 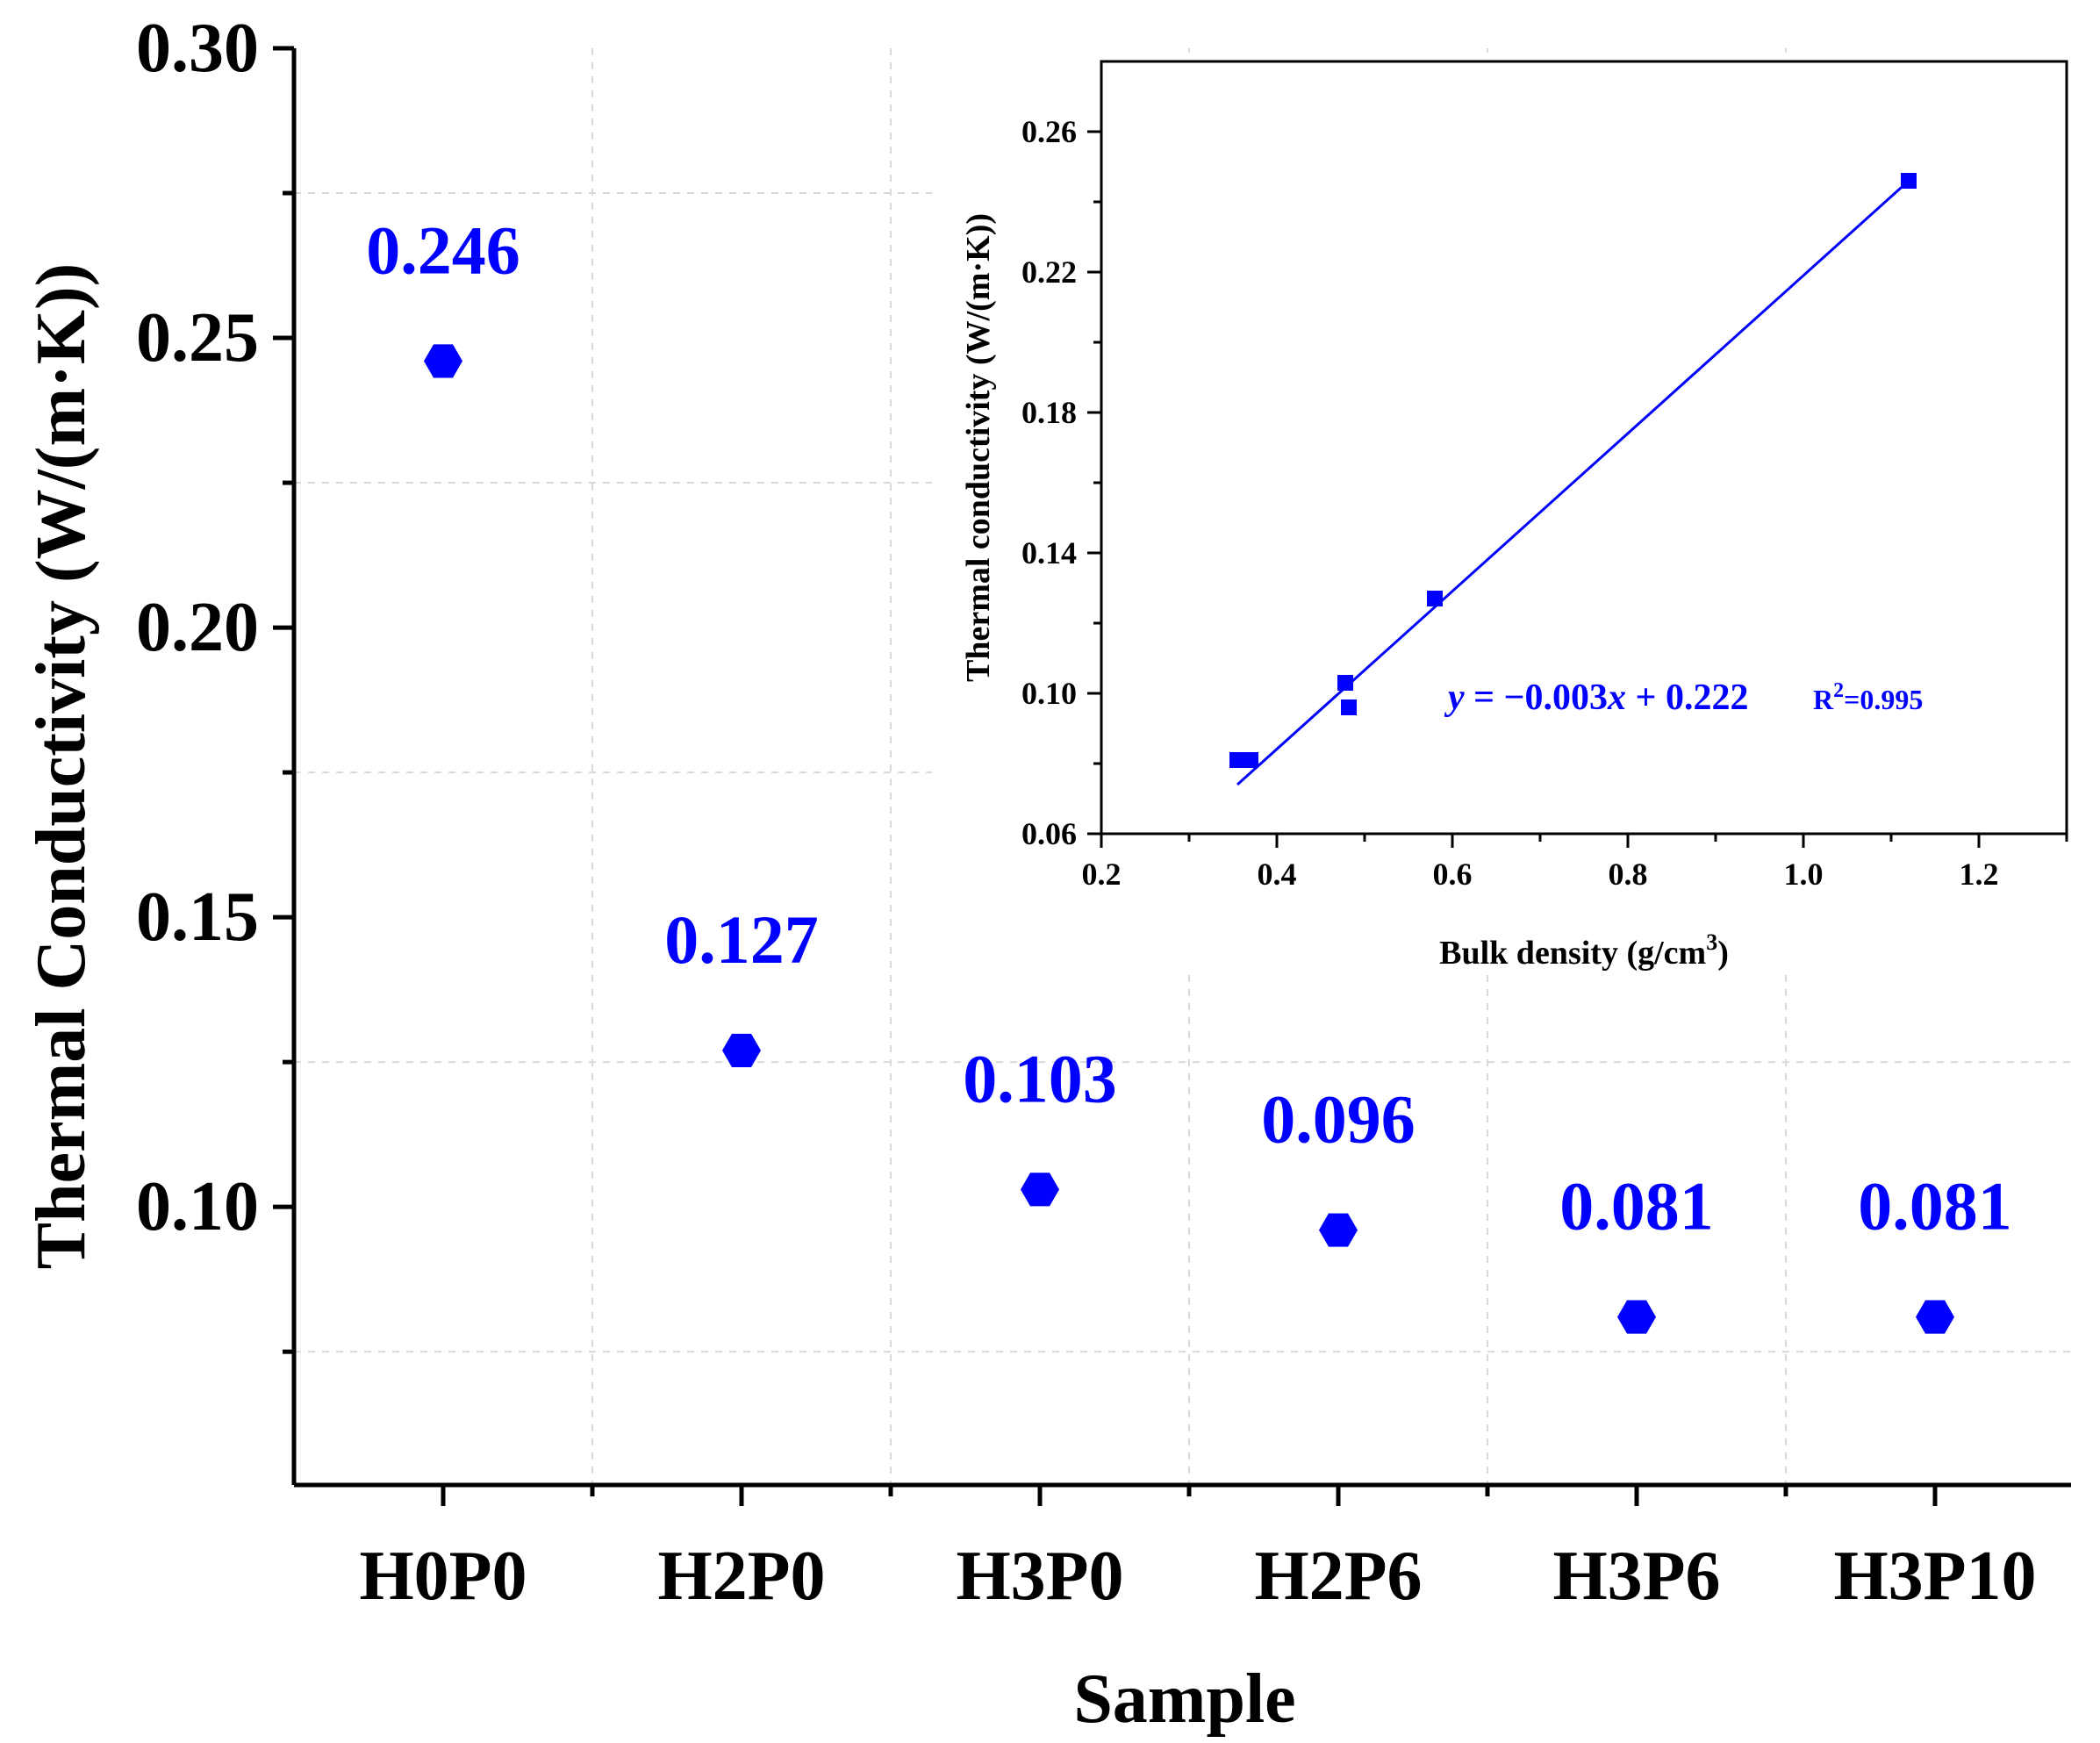 What do you see at coordinates (1868, 697) in the screenshot?
I see `inset-r-squared: R2=0.995` at bounding box center [1868, 697].